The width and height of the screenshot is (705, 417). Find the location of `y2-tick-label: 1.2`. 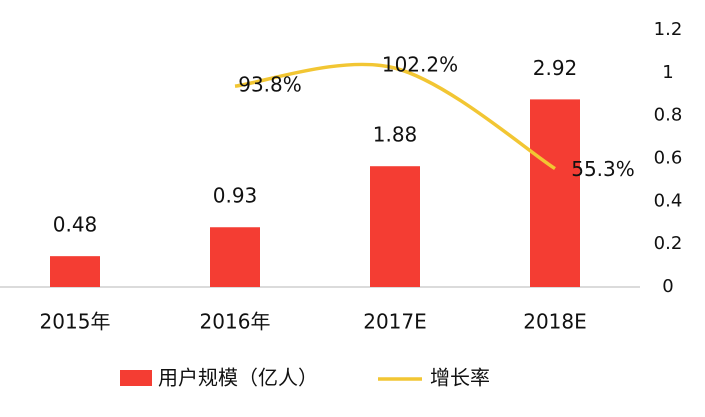

y2-tick-label: 1.2 is located at coordinates (668, 29).